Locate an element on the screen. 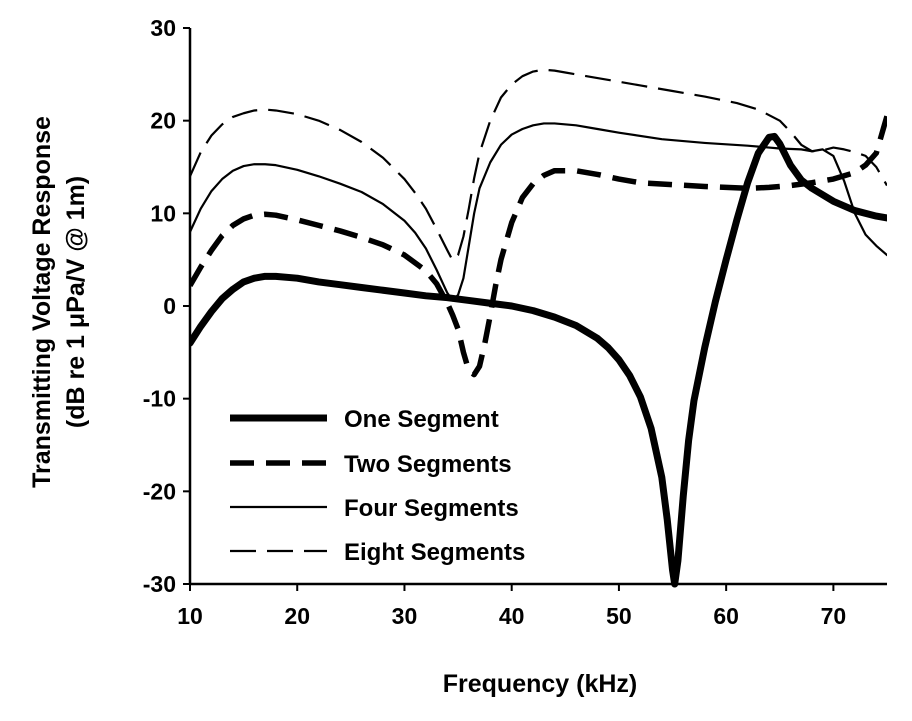 The width and height of the screenshot is (912, 721). x-tick-label: 30 is located at coordinates (405, 616).